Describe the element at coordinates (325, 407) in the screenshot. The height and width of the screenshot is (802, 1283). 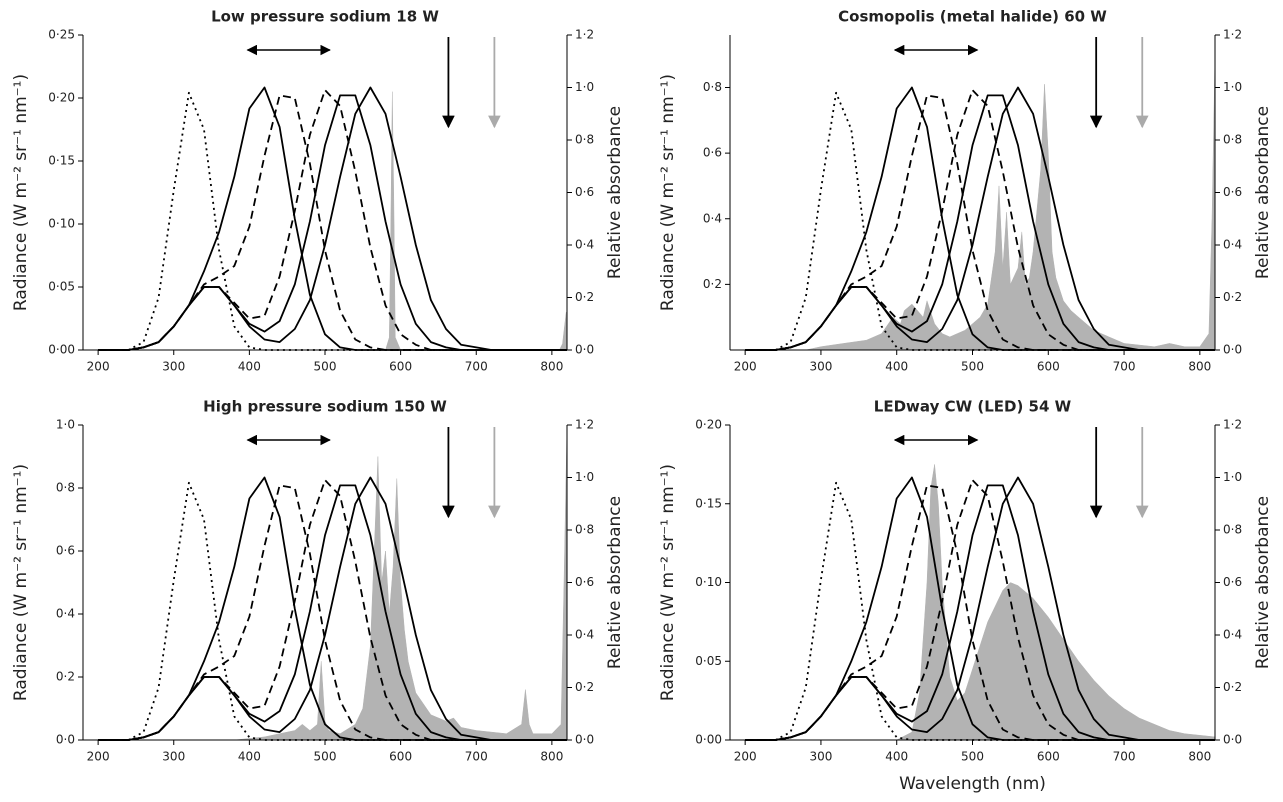
I see `chart-title: High pressure sodium 150 W` at that location.